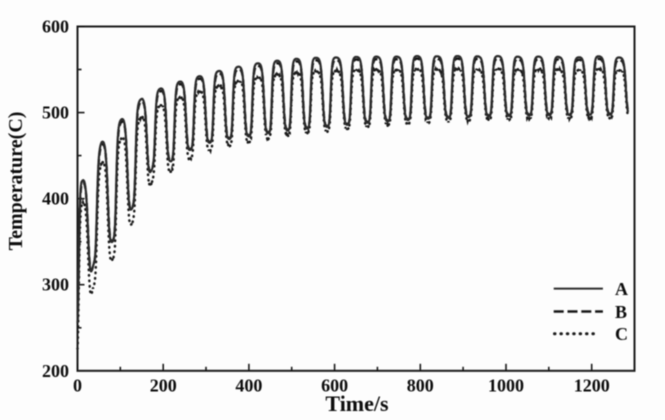 The height and width of the screenshot is (420, 665). Describe the element at coordinates (506, 386) in the screenshot. I see `svg-text: 1000` at that location.